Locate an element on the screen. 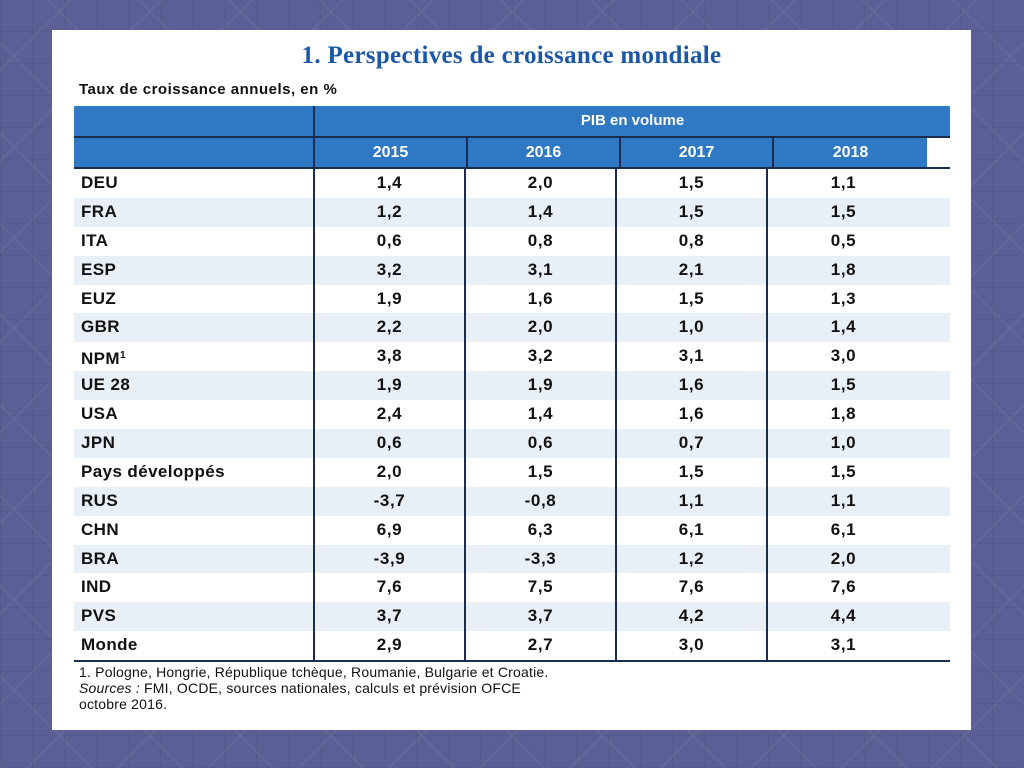 This screenshot has height=768, width=1024. value-cell-2015: 1,4 is located at coordinates (388, 183).